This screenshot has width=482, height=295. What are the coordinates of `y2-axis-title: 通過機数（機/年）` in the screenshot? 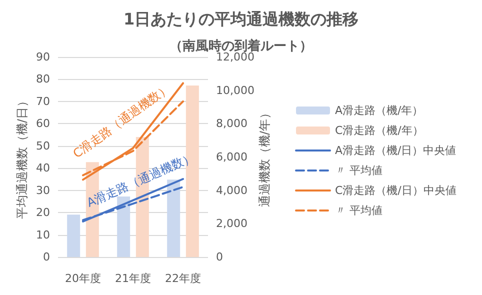 It's located at (264, 157).